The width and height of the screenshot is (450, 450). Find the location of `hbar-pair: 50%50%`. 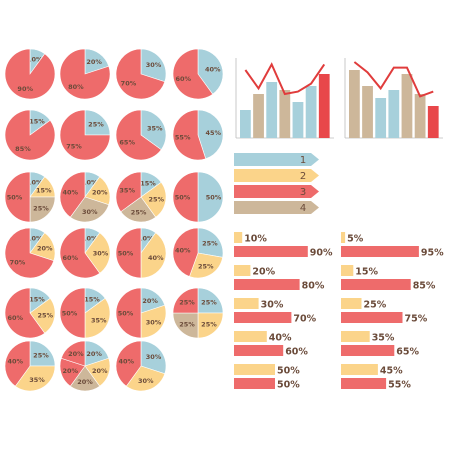

hbar-pair: 50%50% is located at coordinates (267, 377).